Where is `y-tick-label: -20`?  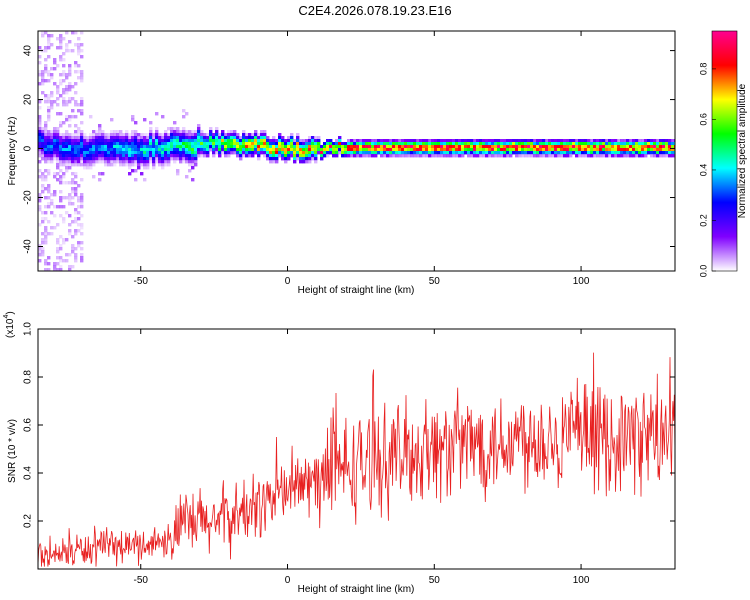
y-tick-label: -20 is located at coordinates (28, 197).